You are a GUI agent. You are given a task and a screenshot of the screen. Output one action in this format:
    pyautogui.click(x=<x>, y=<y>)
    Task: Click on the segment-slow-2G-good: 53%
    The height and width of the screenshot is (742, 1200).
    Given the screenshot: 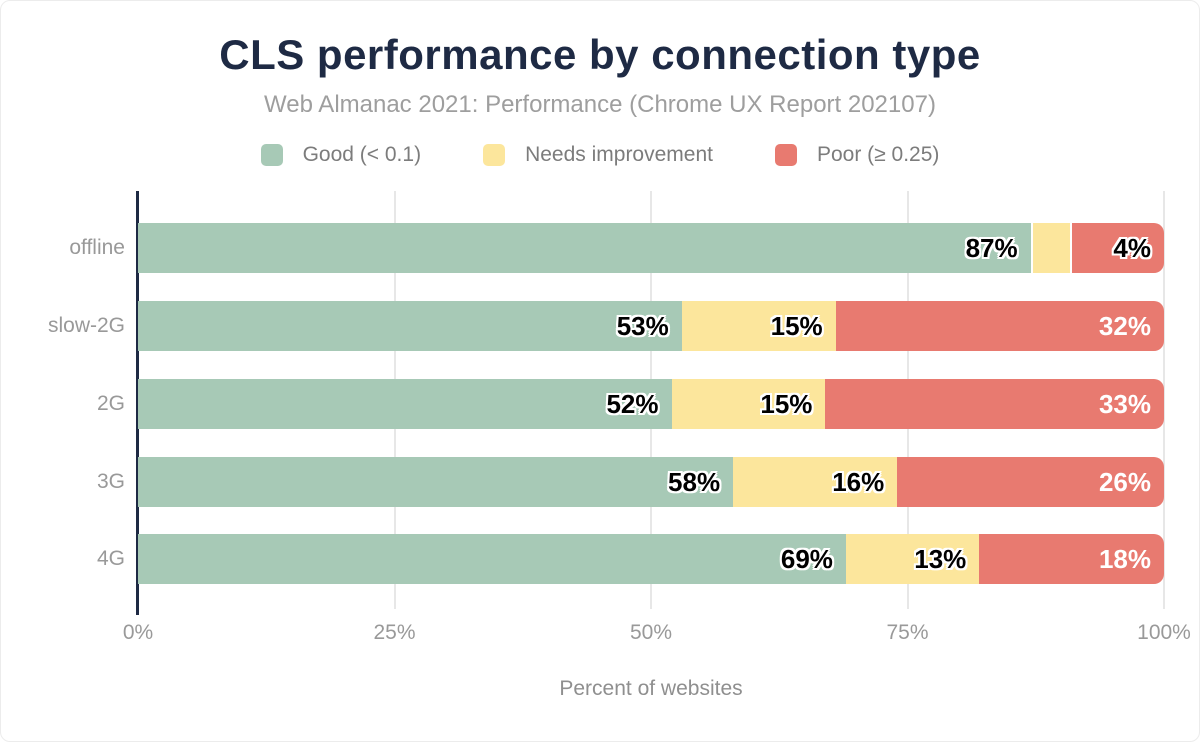 What is the action you would take?
    pyautogui.click(x=410, y=326)
    